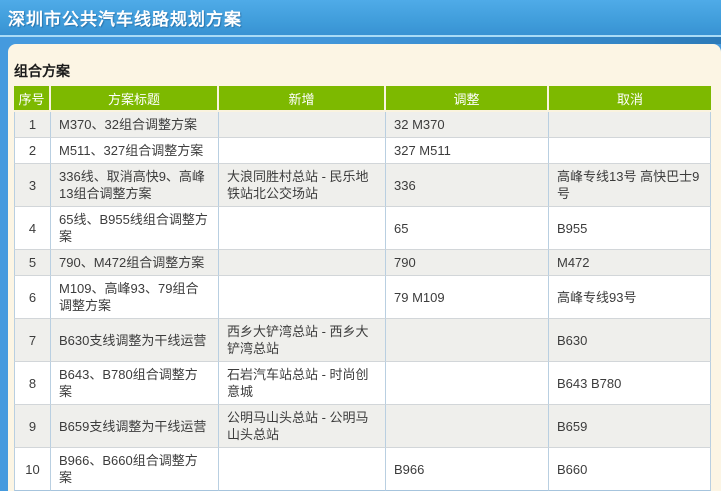 The height and width of the screenshot is (491, 721). What do you see at coordinates (32, 340) in the screenshot?
I see `cell-no: 7` at bounding box center [32, 340].